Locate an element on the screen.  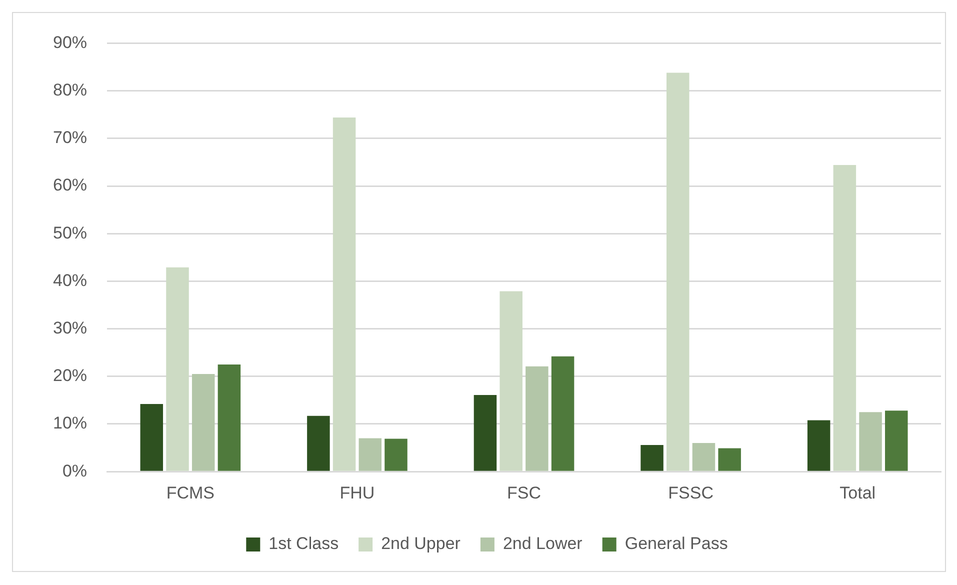
y-tick-label: 50% is located at coordinates (70, 232).